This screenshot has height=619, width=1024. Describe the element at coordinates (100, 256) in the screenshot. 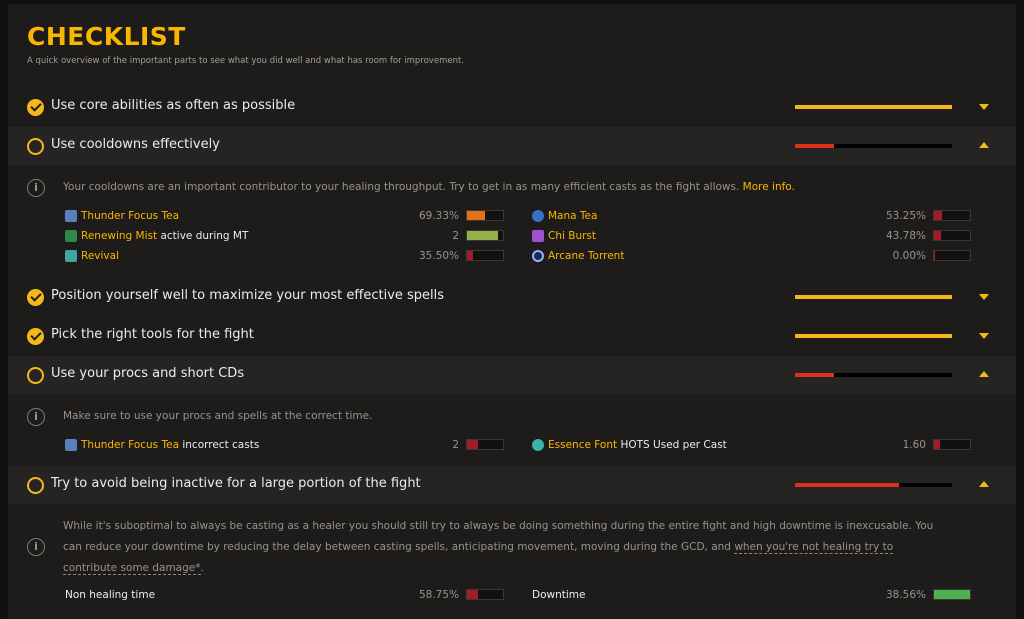

I see `spell-link: Revival` at that location.